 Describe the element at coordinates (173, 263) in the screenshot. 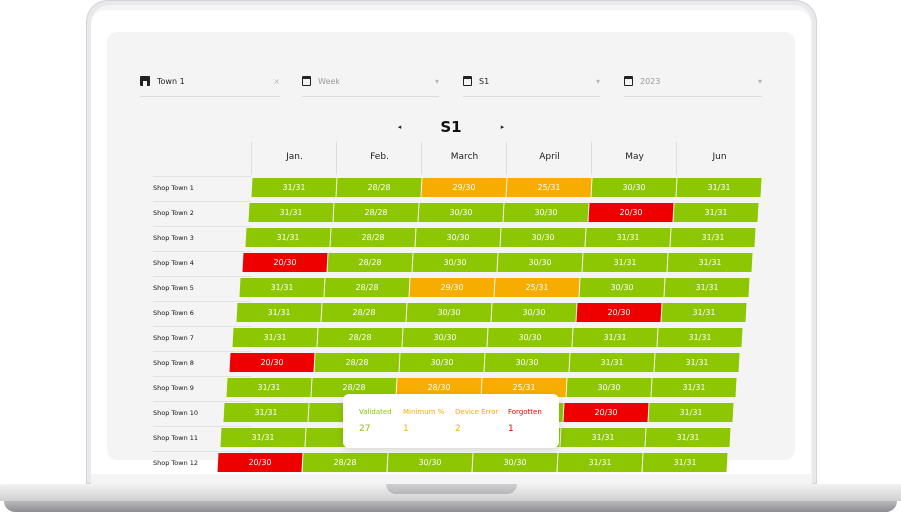

I see `shop-row-label: Shop Town 4` at that location.